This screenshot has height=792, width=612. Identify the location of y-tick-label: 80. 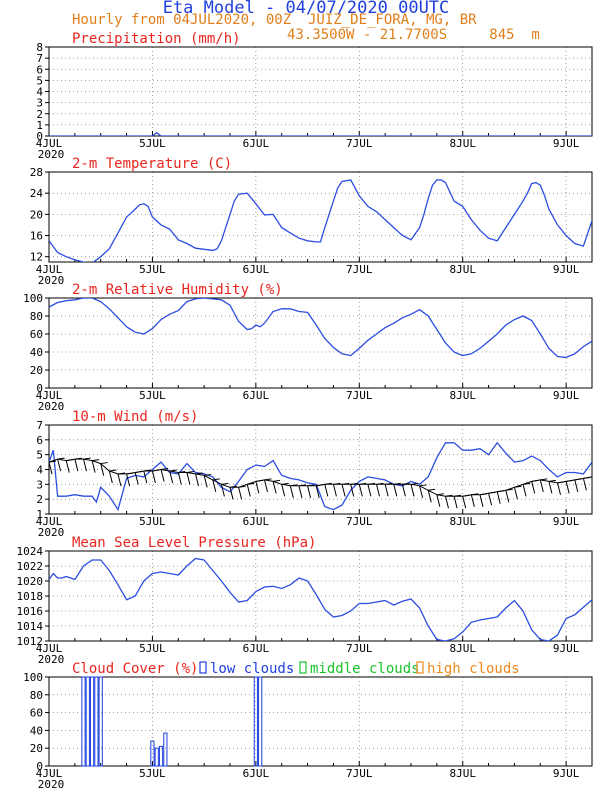
(36, 695).